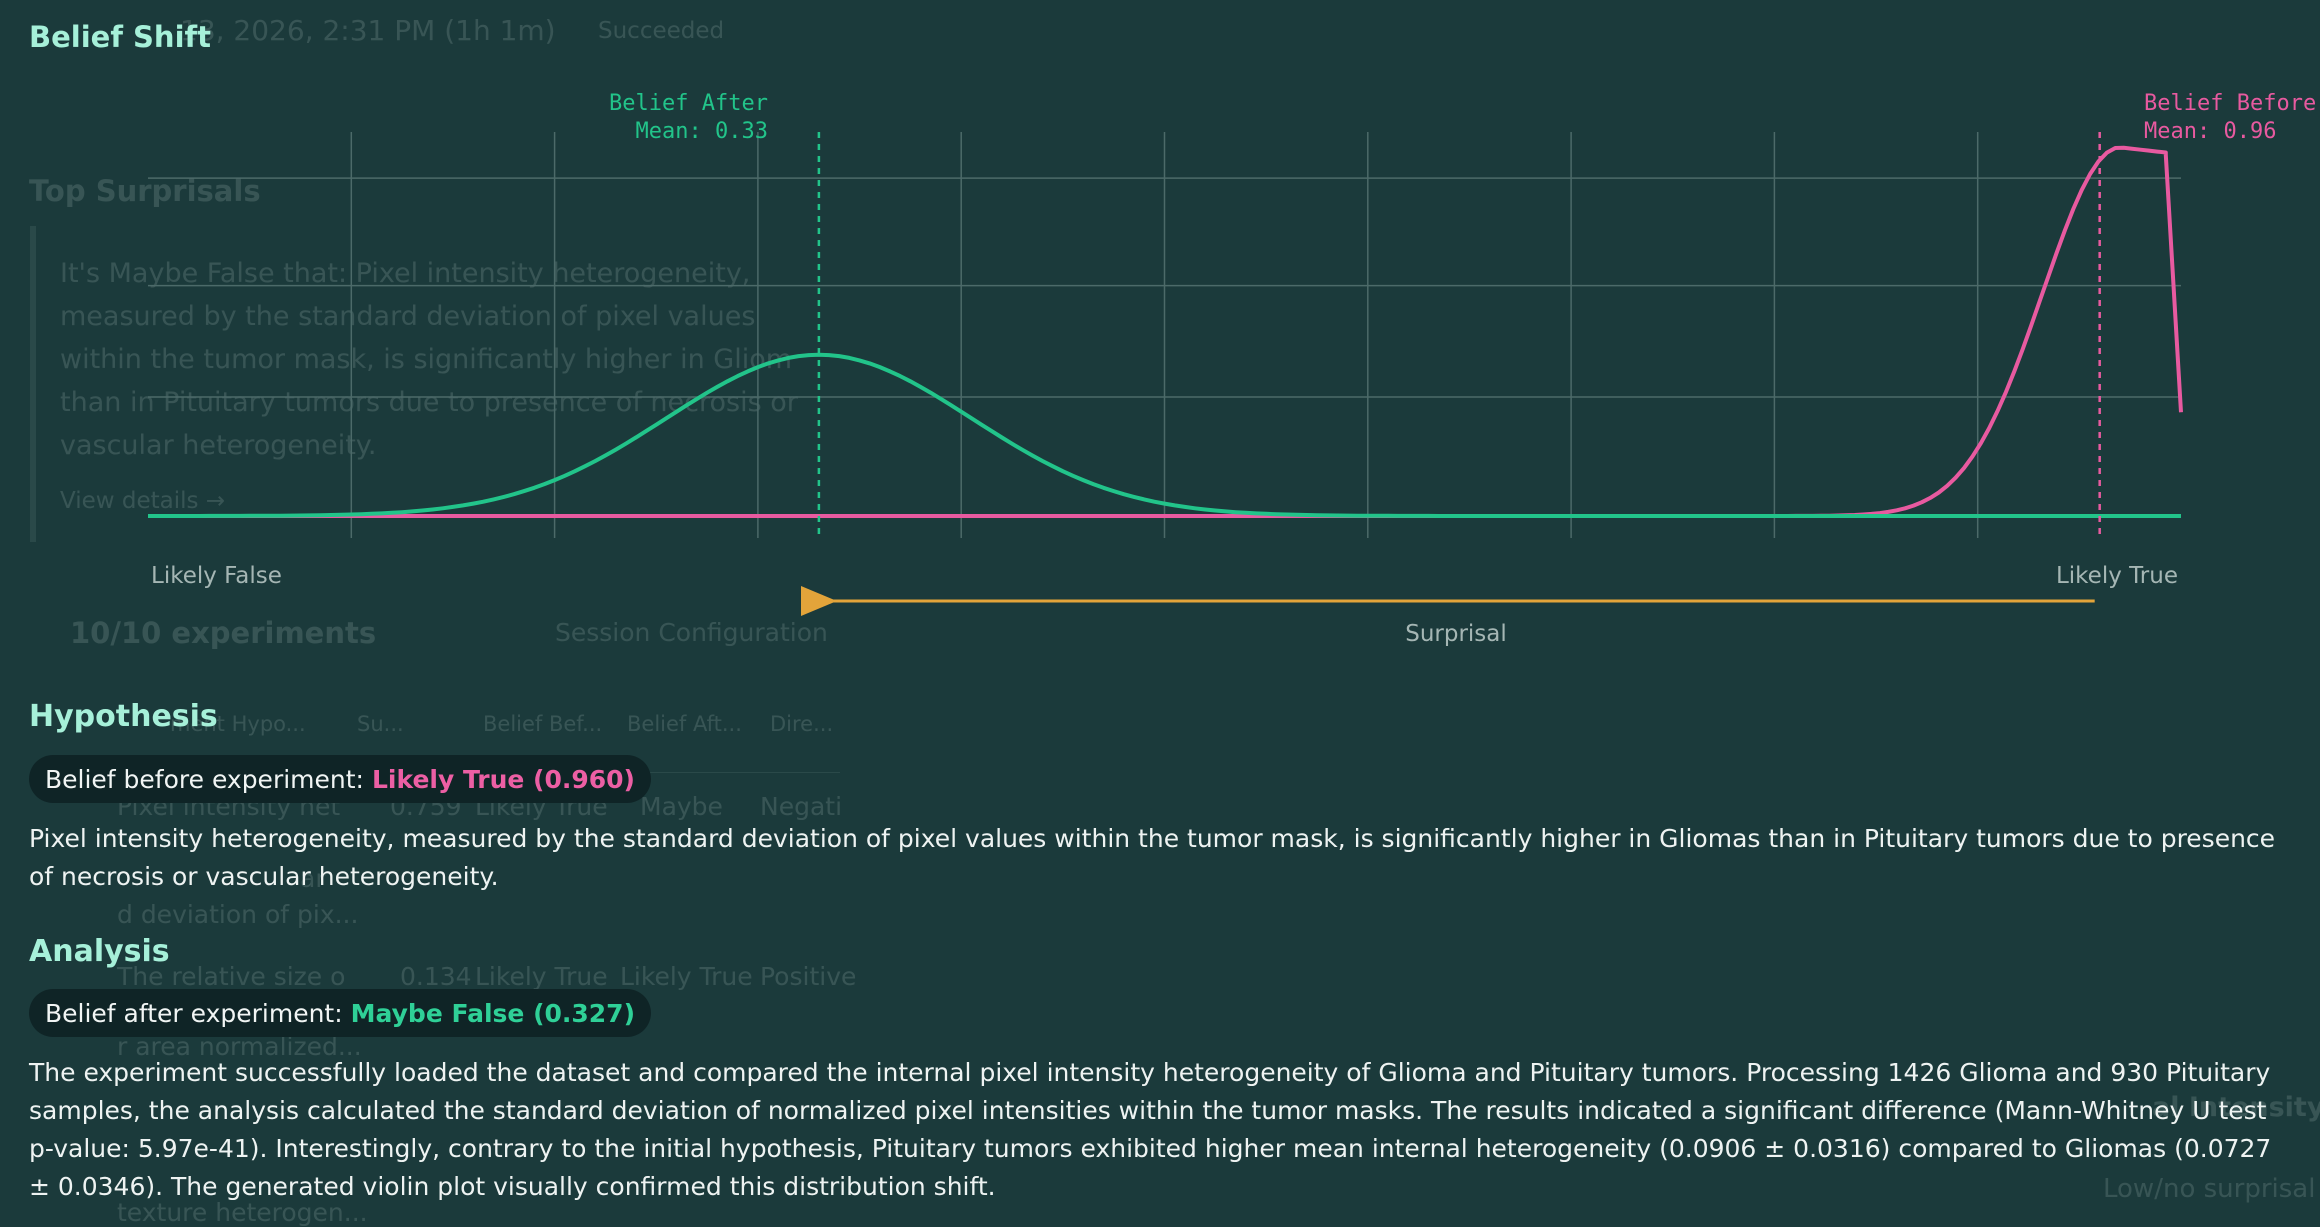 This screenshot has height=1227, width=2320. What do you see at coordinates (120, 37) in the screenshot?
I see `panel-title: Belief Shift` at bounding box center [120, 37].